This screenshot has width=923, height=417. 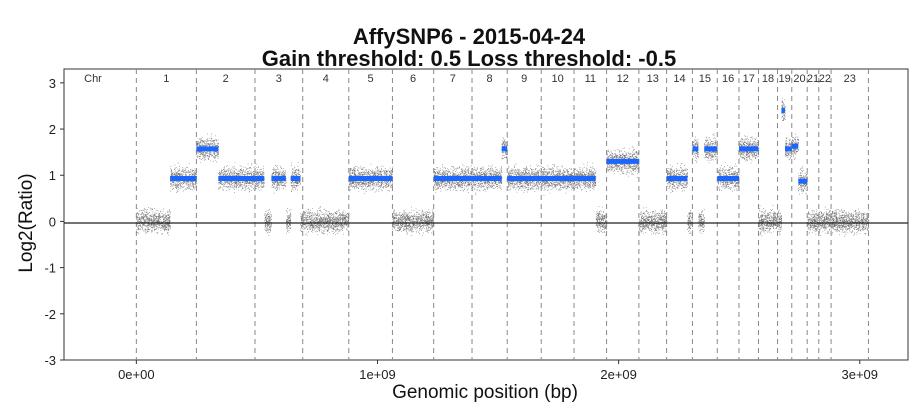 I want to click on chr-label-6: 6, so click(x=413, y=79).